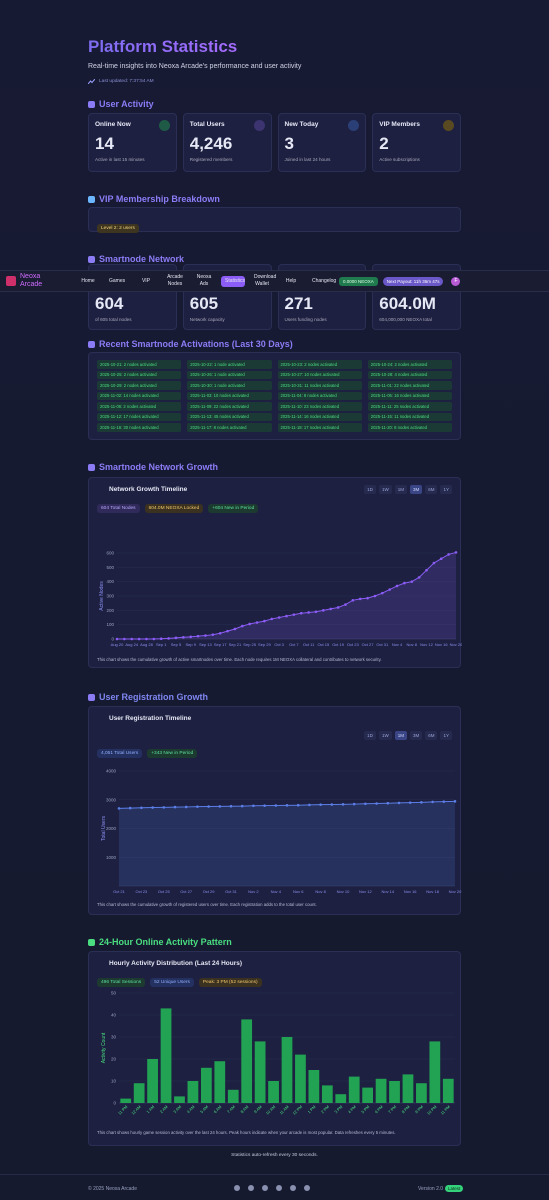 The height and width of the screenshot is (1200, 549). Describe the element at coordinates (117, 280) in the screenshot. I see `nav-link: Games` at that location.